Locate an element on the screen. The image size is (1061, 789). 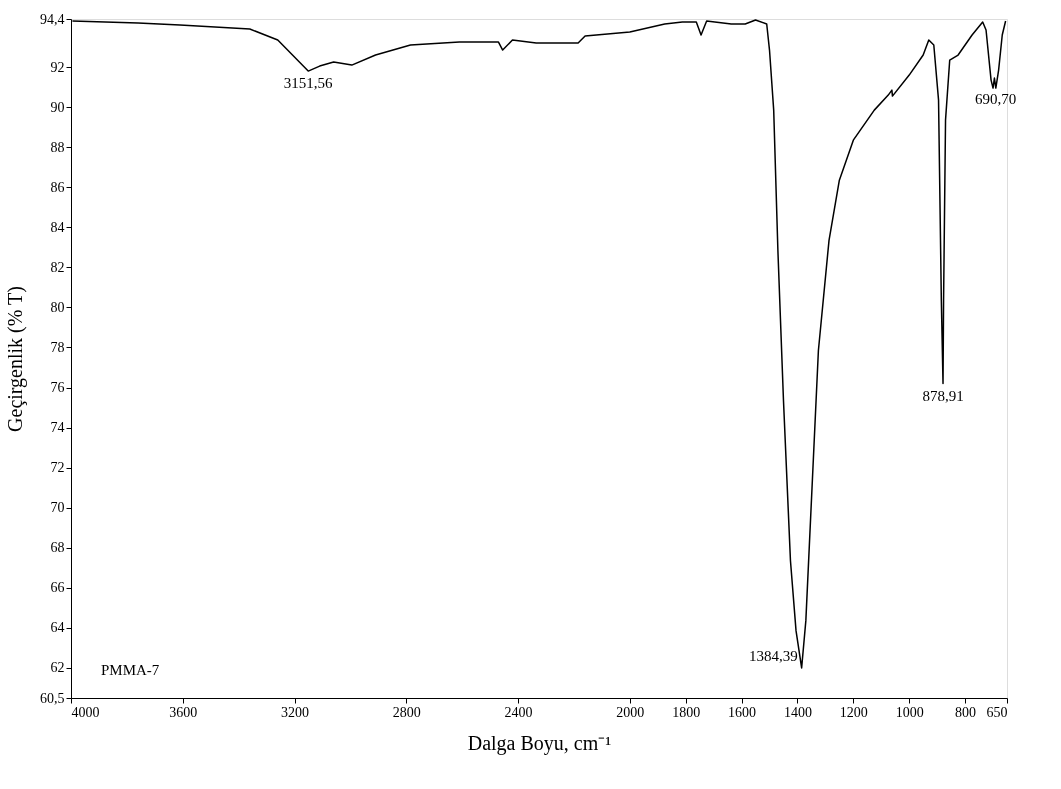
y-tick-label: 76 is located at coordinates (57, 388).